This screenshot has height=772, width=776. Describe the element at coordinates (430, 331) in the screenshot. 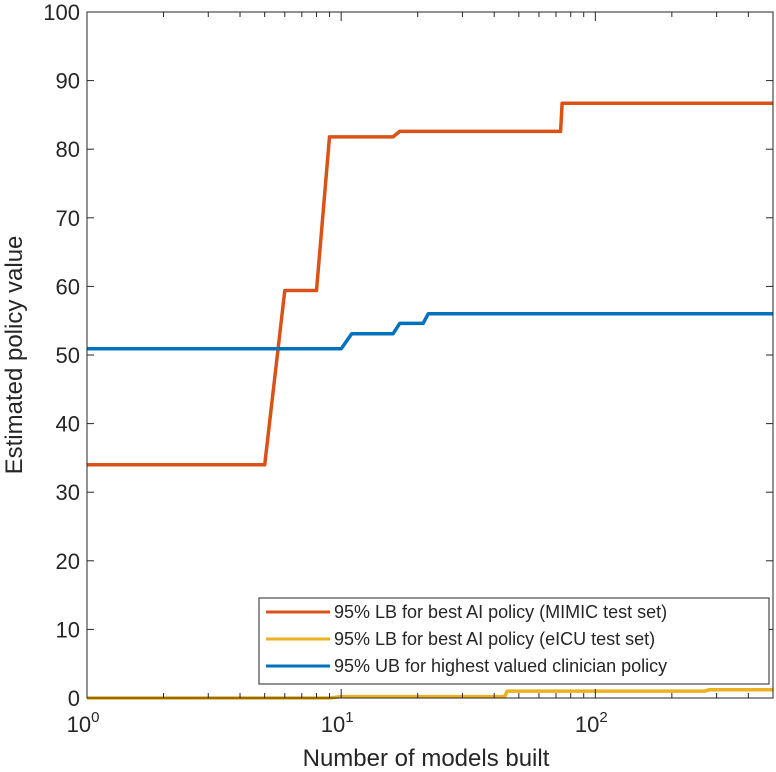

I see `series-line-clinician` at that location.